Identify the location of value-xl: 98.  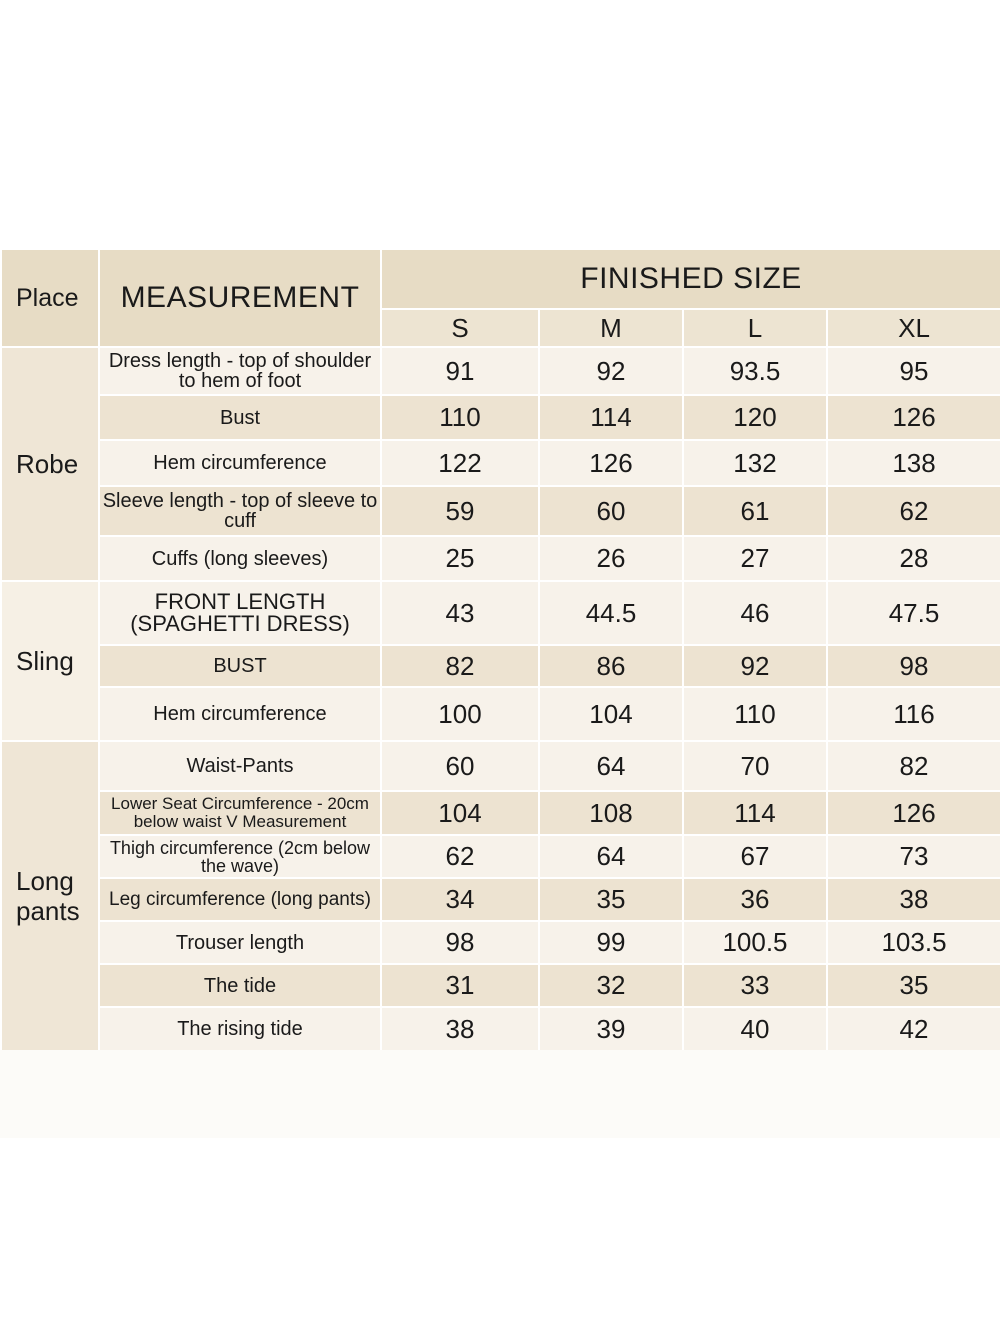
(912, 666).